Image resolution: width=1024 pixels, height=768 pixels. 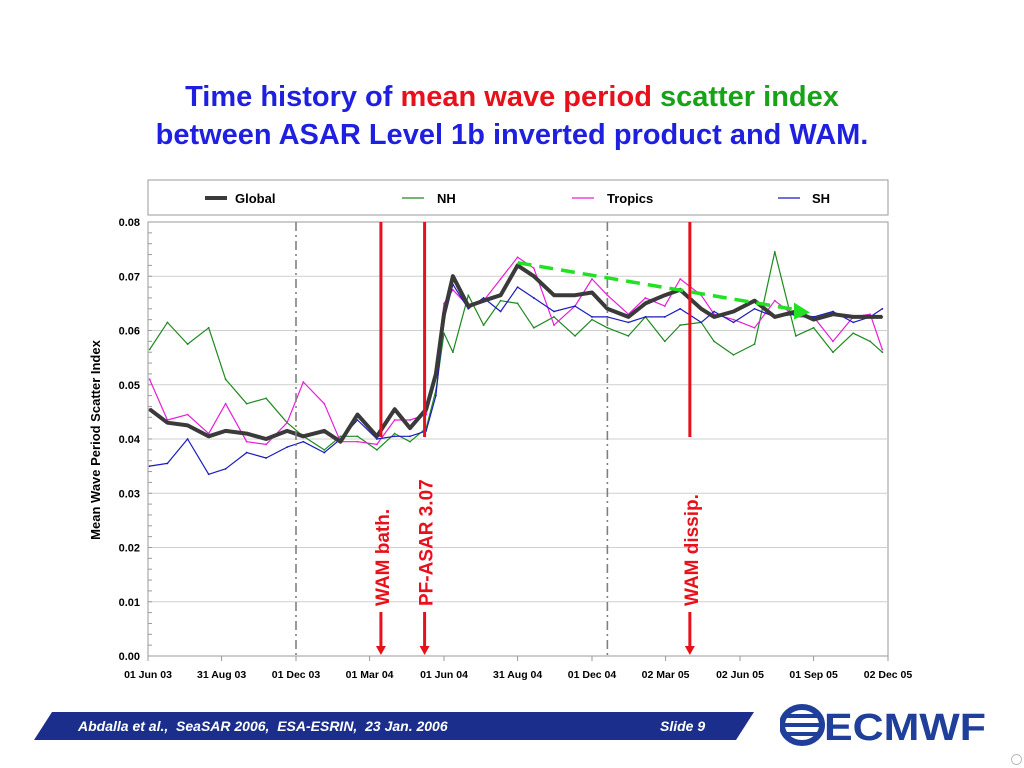 I want to click on x-tick-label: 31 Aug 03, so click(x=221, y=675).